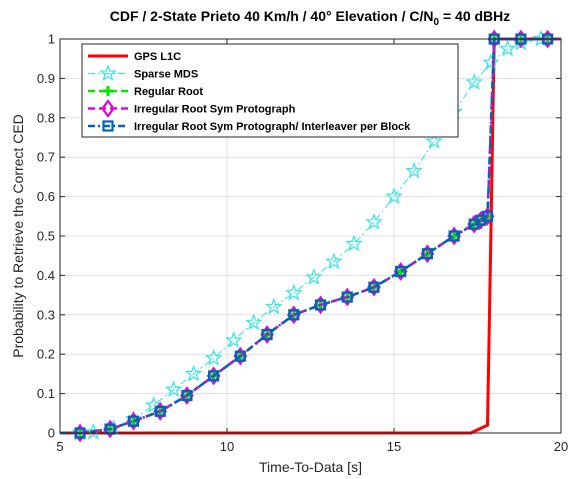 The image size is (568, 479). I want to click on legend-entry: Regular Root, so click(145, 92).